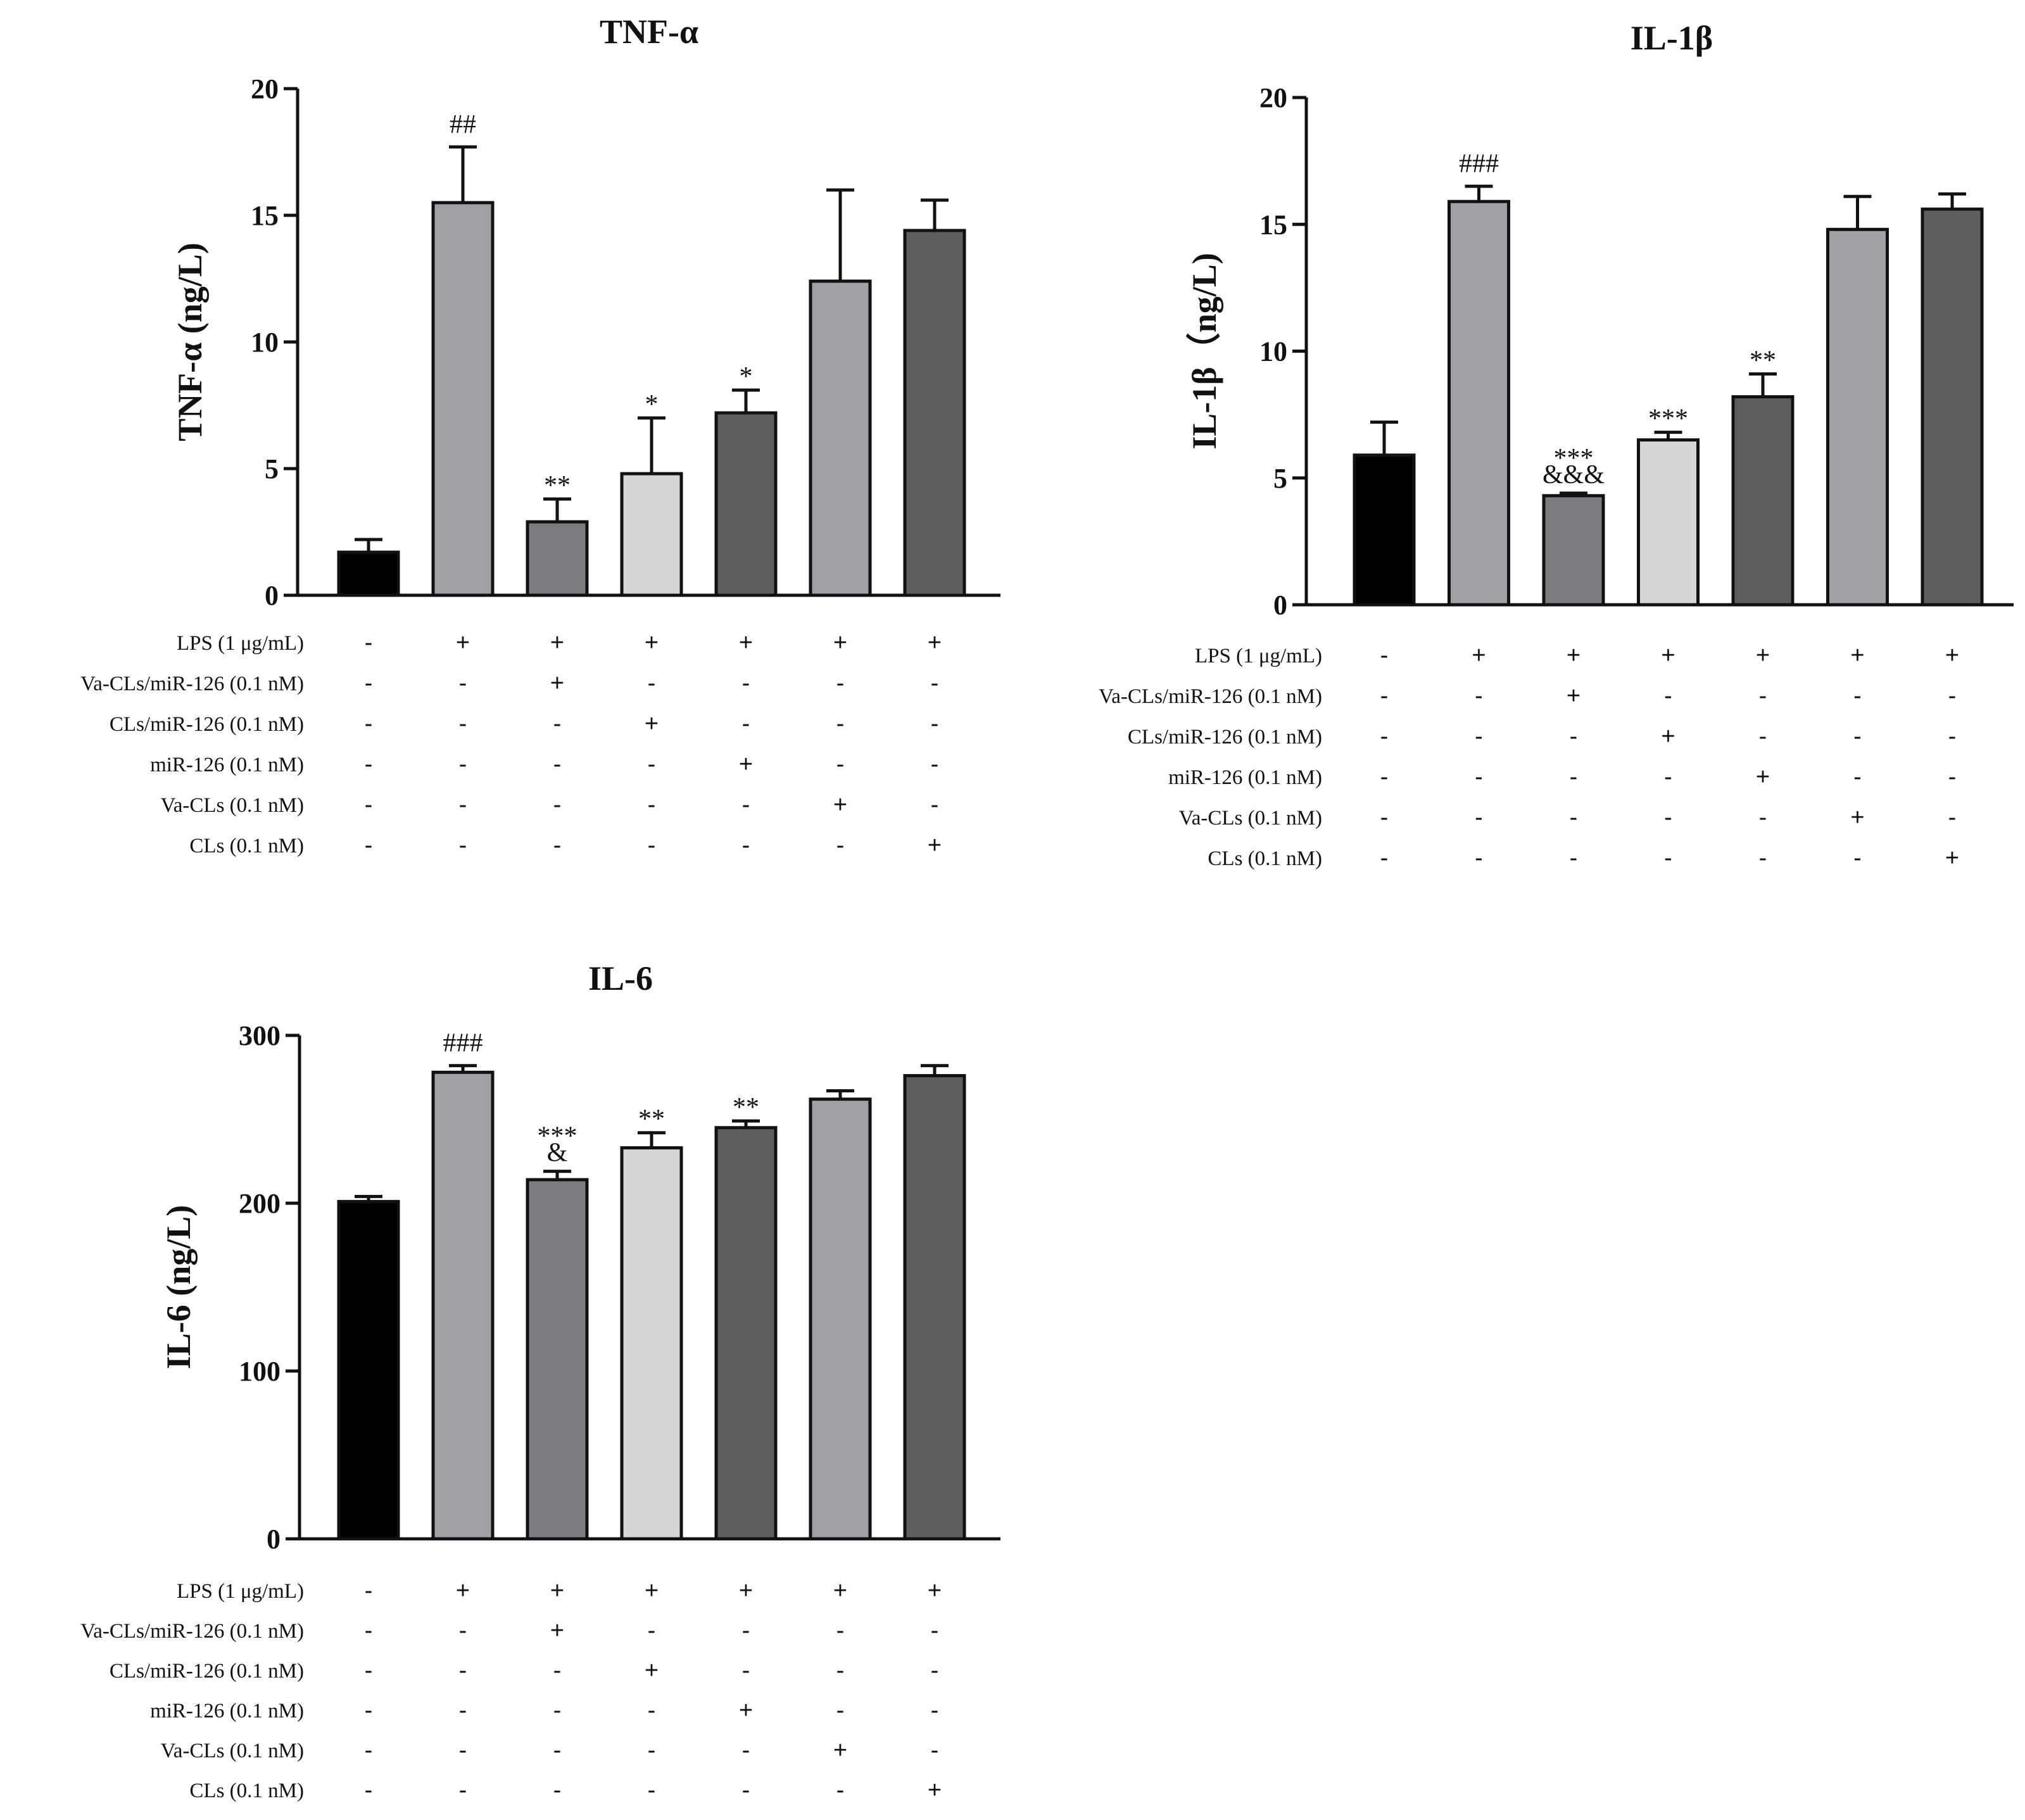 This screenshot has width=2025, height=1820. What do you see at coordinates (746, 376) in the screenshot?
I see `significance-label: *` at bounding box center [746, 376].